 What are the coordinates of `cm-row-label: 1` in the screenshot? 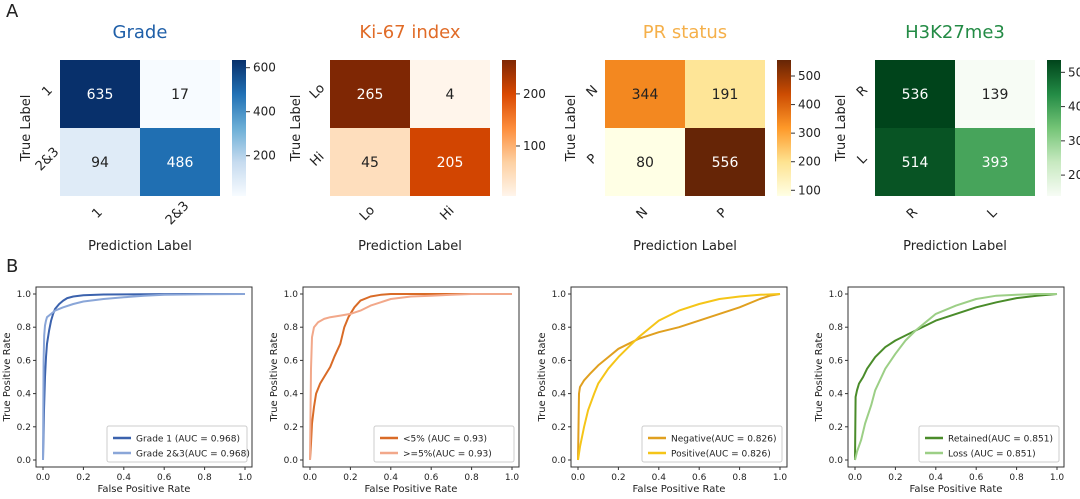 It's located at (47, 91).